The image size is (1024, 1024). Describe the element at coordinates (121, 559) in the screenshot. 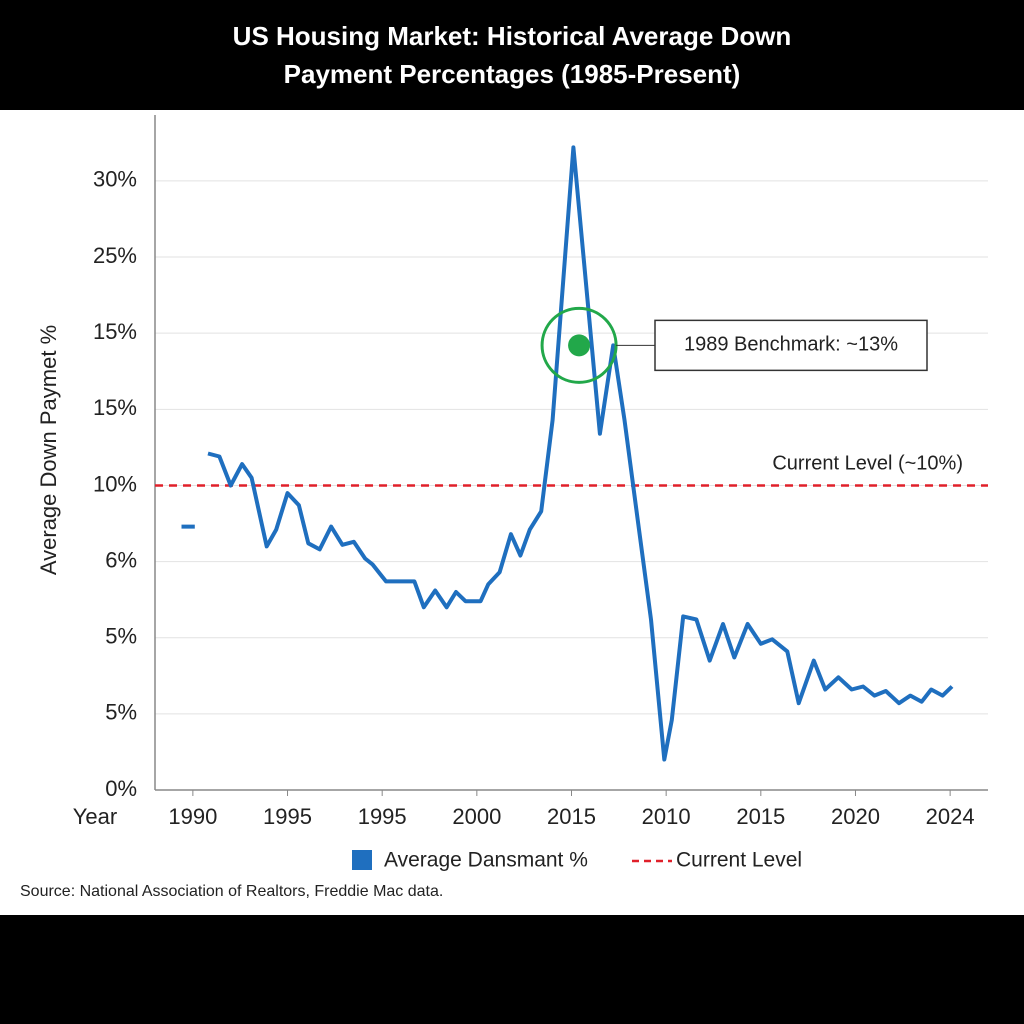

I see `y-tick-label: 6%` at that location.